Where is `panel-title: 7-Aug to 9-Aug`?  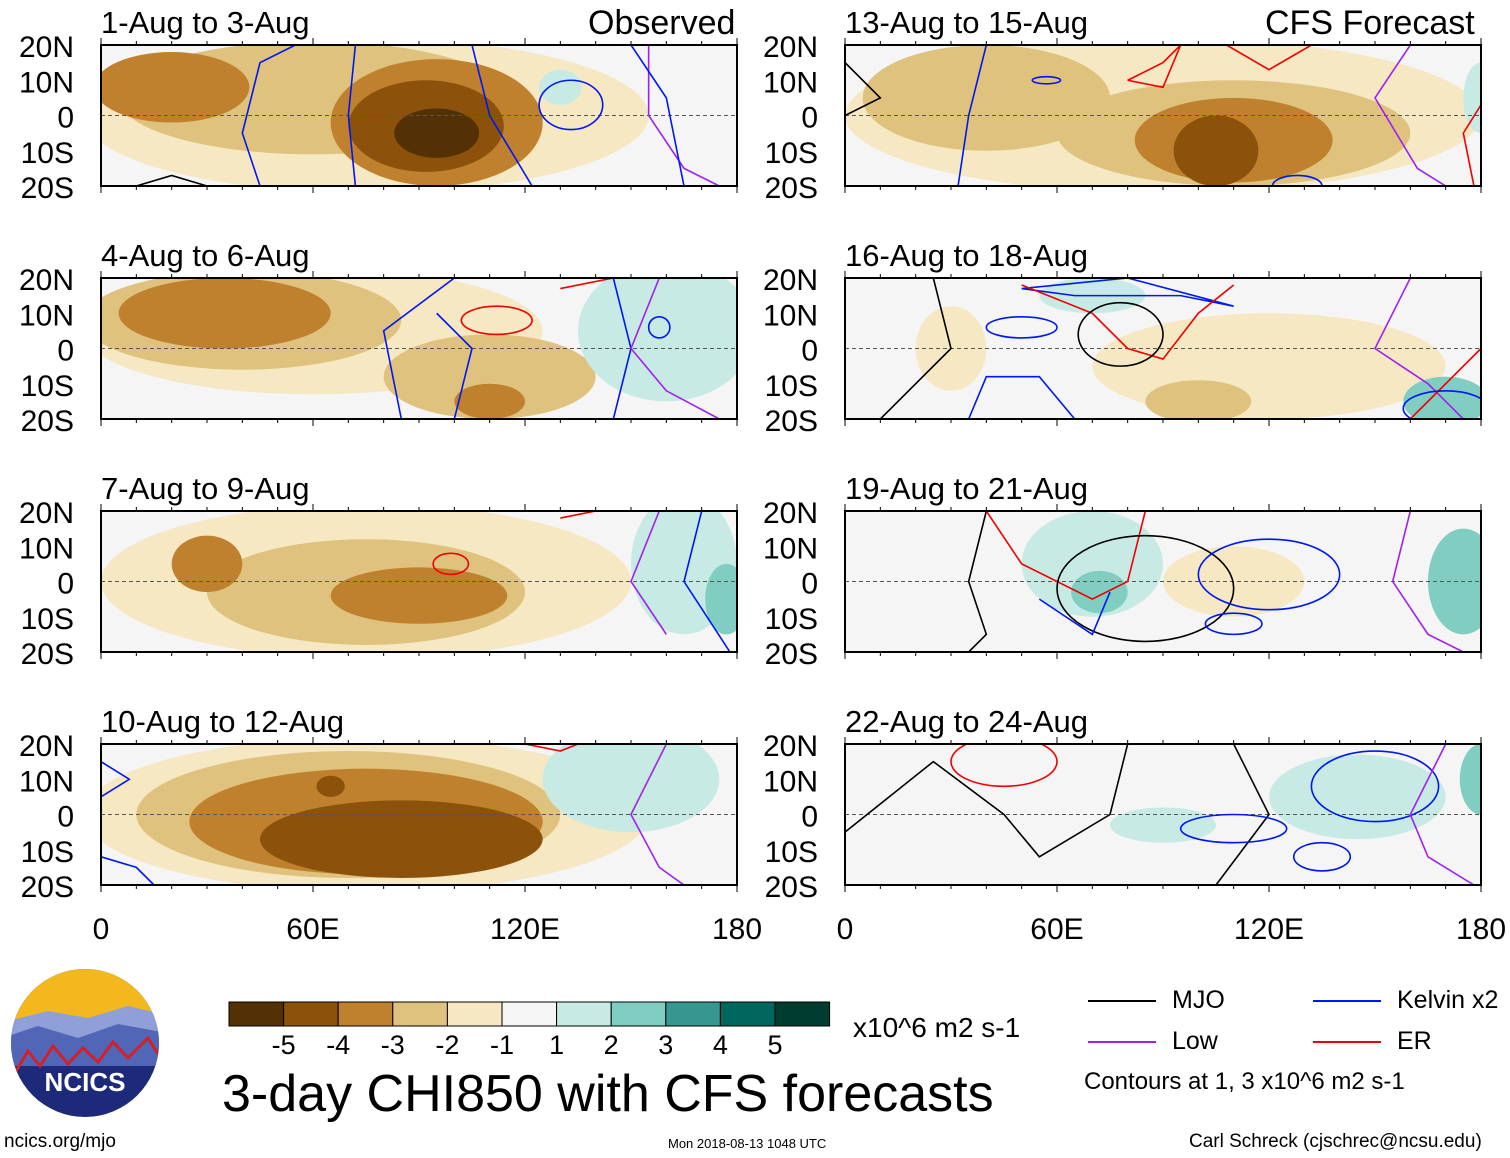
panel-title: 7-Aug to 9-Aug is located at coordinates (205, 488).